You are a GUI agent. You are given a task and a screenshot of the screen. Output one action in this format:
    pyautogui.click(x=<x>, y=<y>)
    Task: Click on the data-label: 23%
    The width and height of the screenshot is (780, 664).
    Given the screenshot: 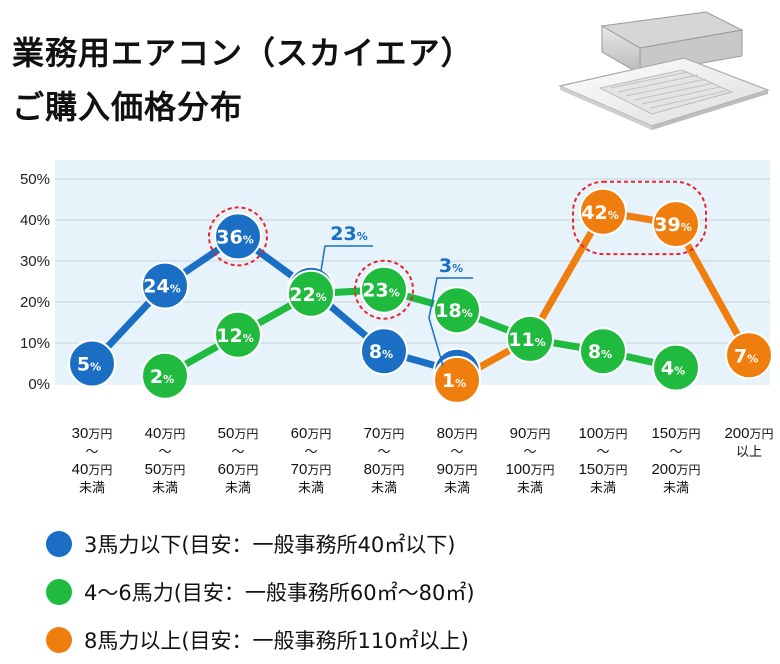 What is the action you would take?
    pyautogui.click(x=380, y=291)
    